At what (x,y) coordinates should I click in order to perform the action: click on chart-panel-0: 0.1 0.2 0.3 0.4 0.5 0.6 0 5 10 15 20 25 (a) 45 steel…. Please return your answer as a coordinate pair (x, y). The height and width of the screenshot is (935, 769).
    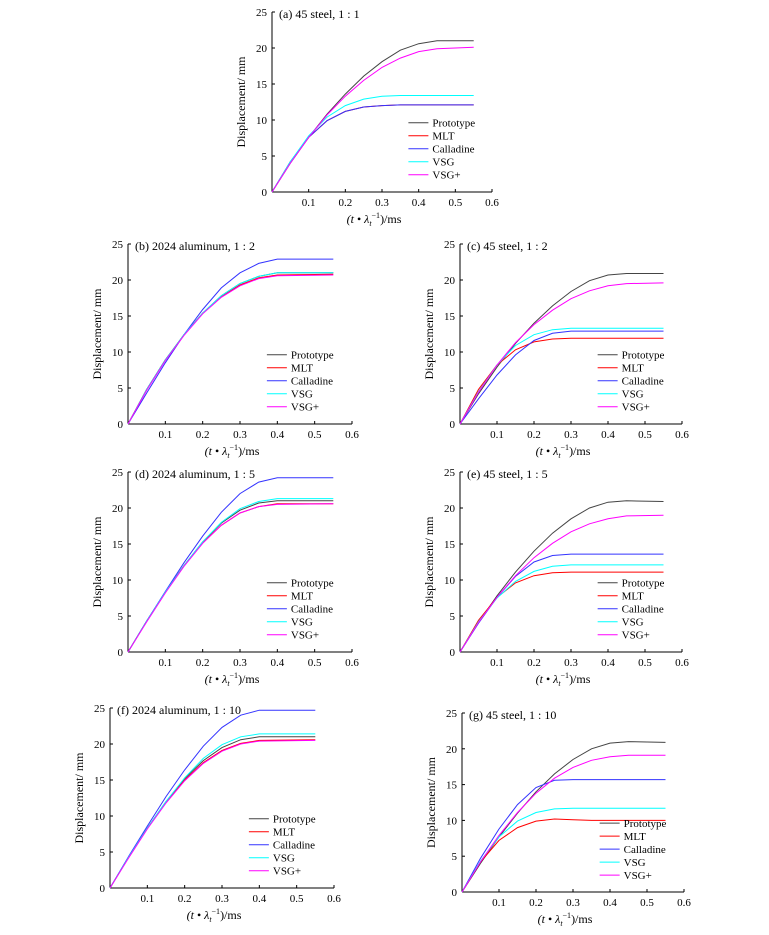
    Looking at the image, I should click on (366, 117).